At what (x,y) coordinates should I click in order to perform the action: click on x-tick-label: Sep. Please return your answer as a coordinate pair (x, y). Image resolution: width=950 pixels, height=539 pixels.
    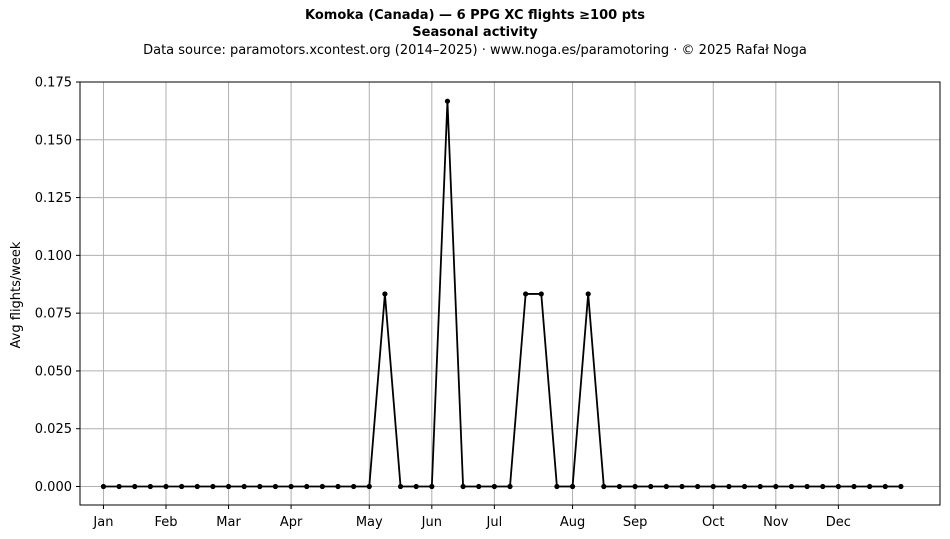
    Looking at the image, I should click on (635, 522).